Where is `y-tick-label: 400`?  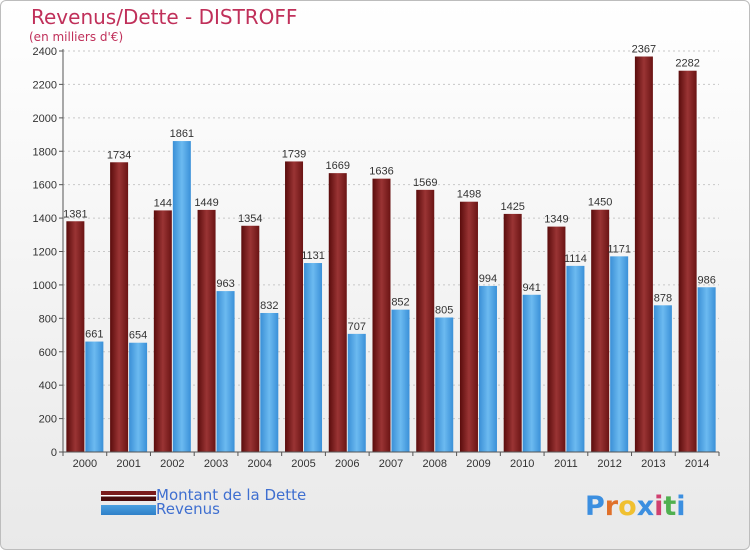 y-tick-label: 400 is located at coordinates (48, 386).